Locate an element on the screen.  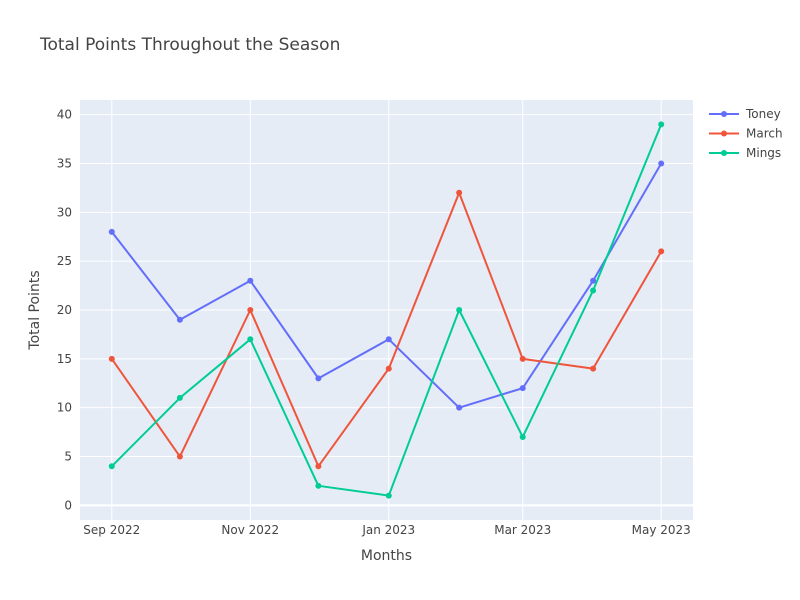
legend-label: March is located at coordinates (764, 134).